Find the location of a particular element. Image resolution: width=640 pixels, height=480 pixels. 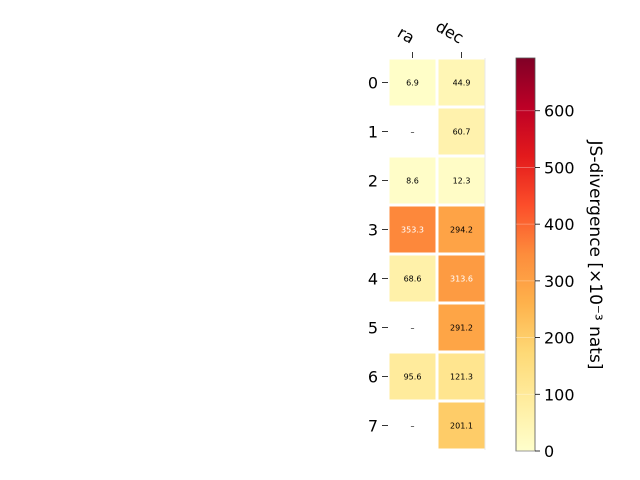

colorbar-tick-label: 200 is located at coordinates (559, 338).